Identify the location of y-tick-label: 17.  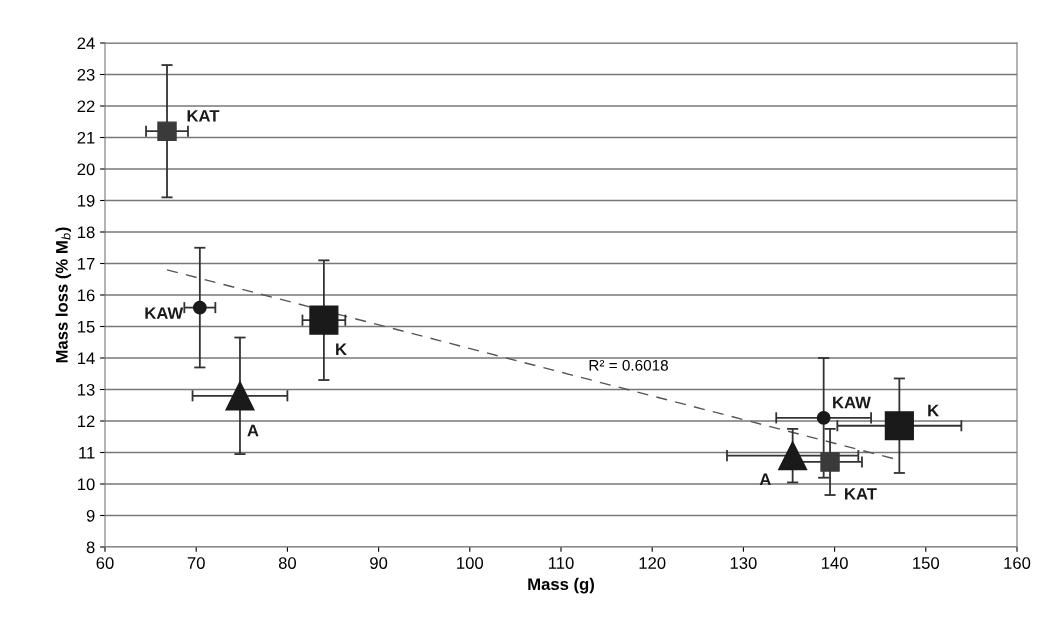
(86, 264).